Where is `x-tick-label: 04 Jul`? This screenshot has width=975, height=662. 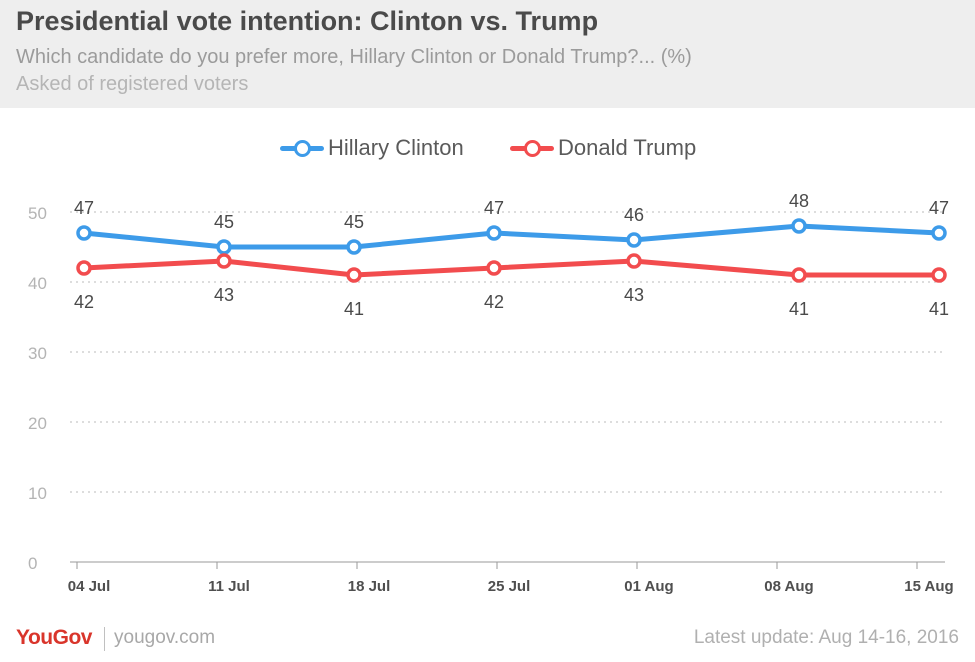 x-tick-label: 04 Jul is located at coordinates (89, 586).